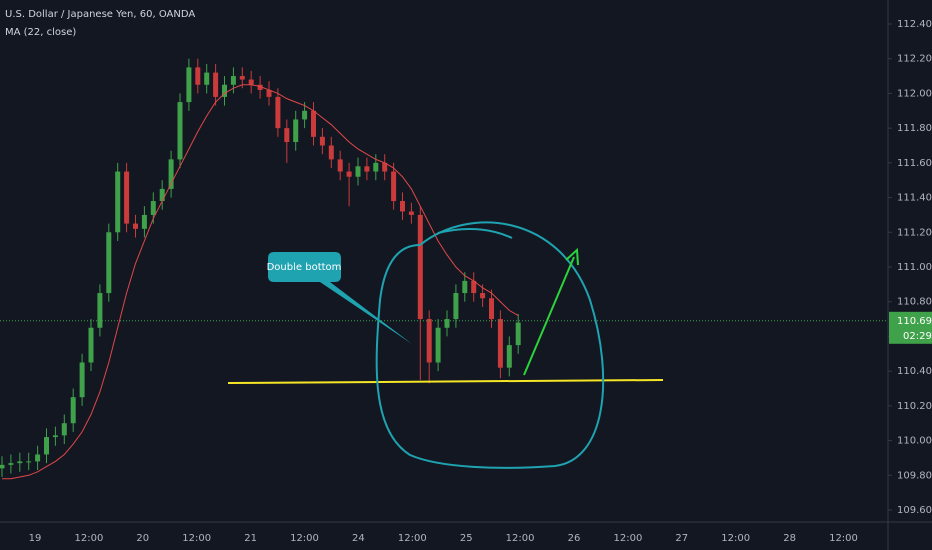  I want to click on y-tick-label: 110.000, so click(914, 441).